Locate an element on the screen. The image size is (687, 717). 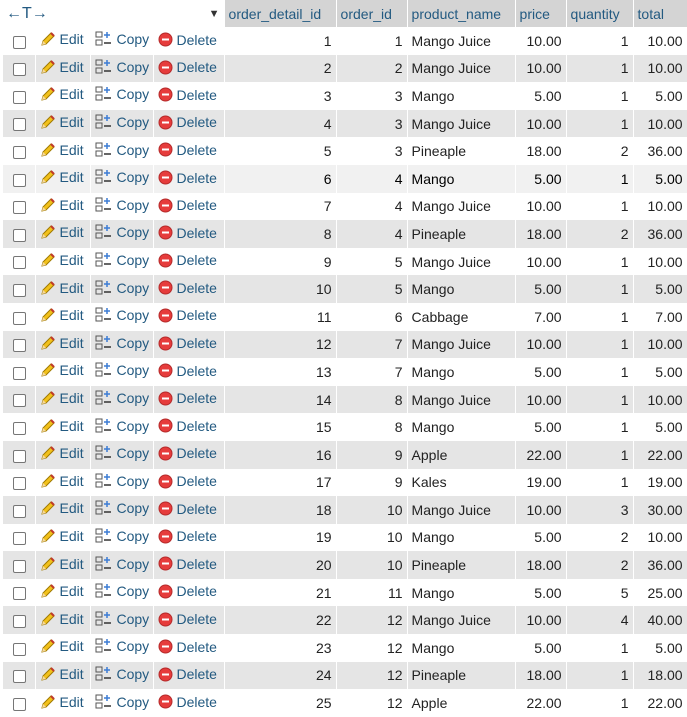
cell-order-detail-id: 9 is located at coordinates (280, 261).